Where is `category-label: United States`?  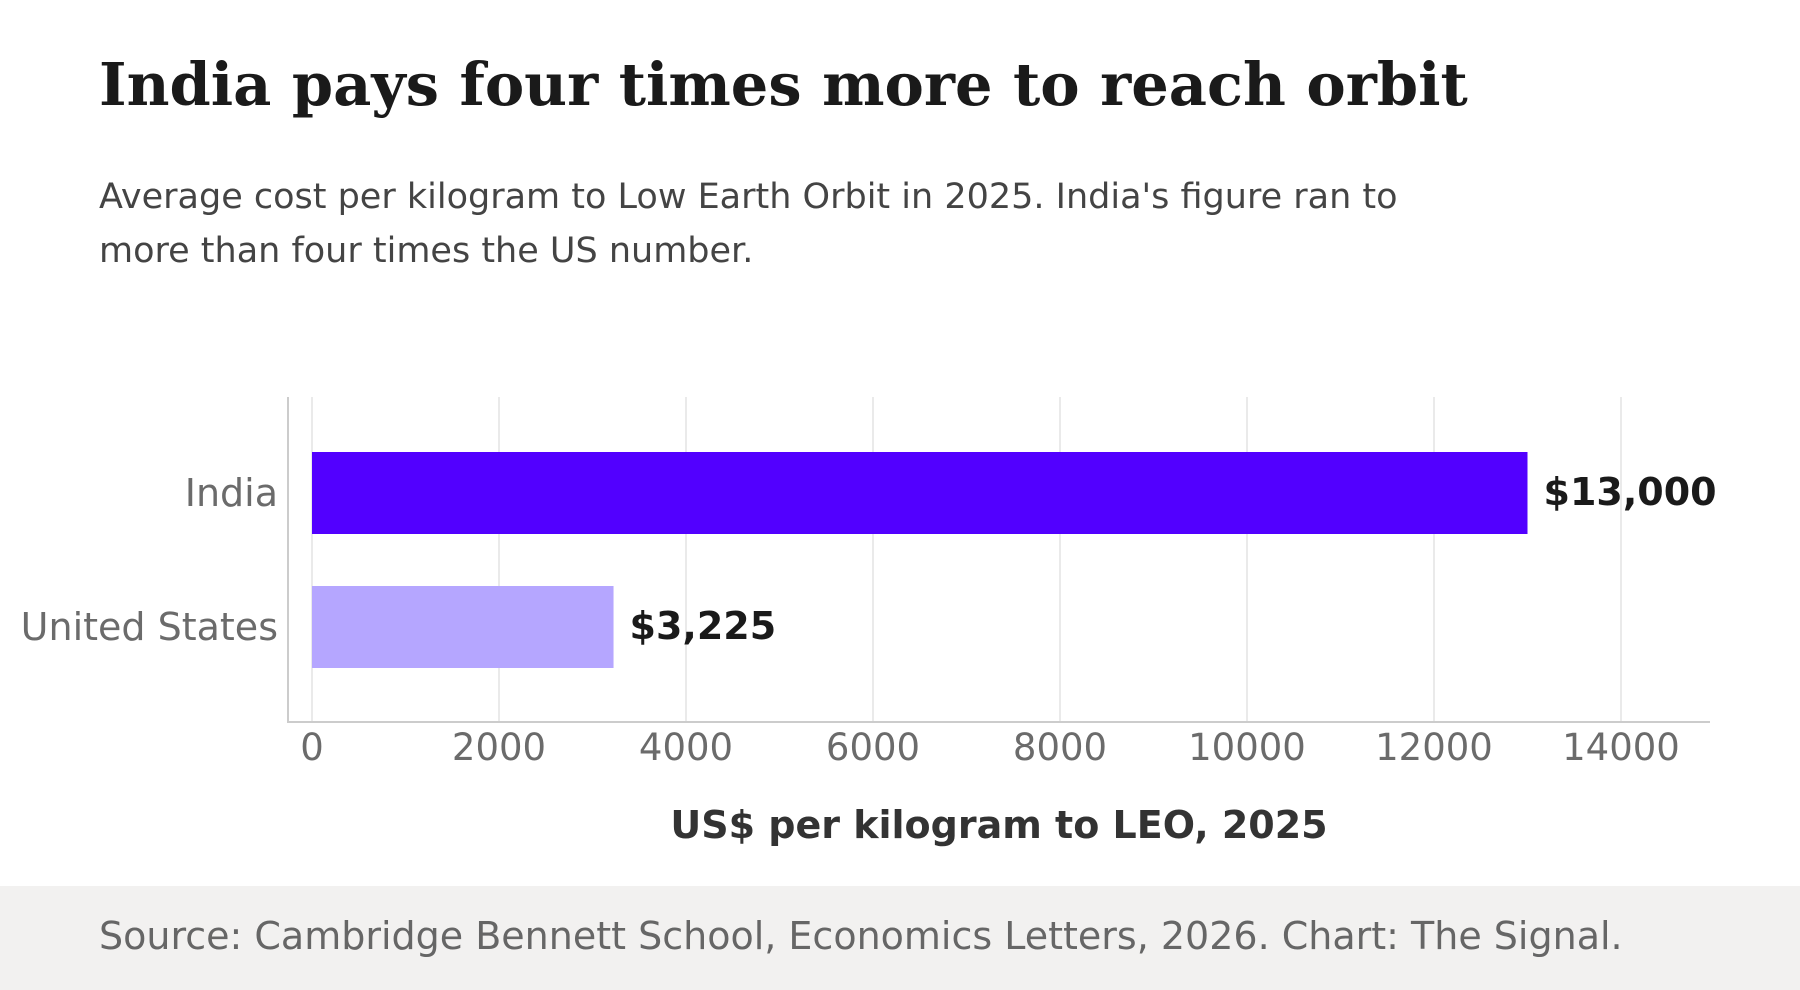 category-label: United States is located at coordinates (149, 627).